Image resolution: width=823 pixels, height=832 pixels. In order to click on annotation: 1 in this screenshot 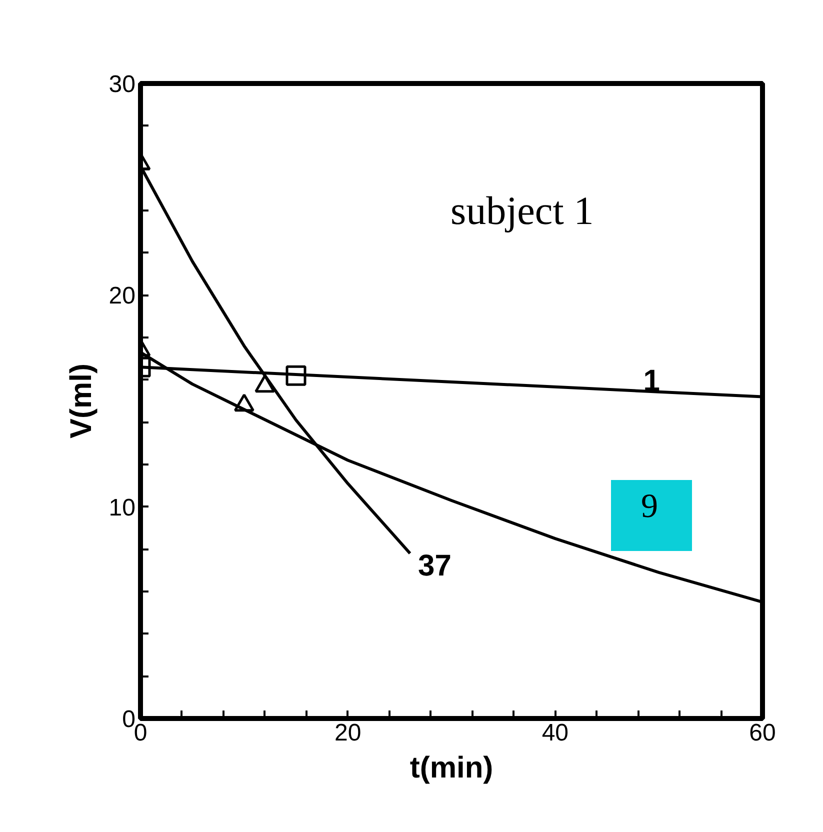, I will do `click(651, 381)`.